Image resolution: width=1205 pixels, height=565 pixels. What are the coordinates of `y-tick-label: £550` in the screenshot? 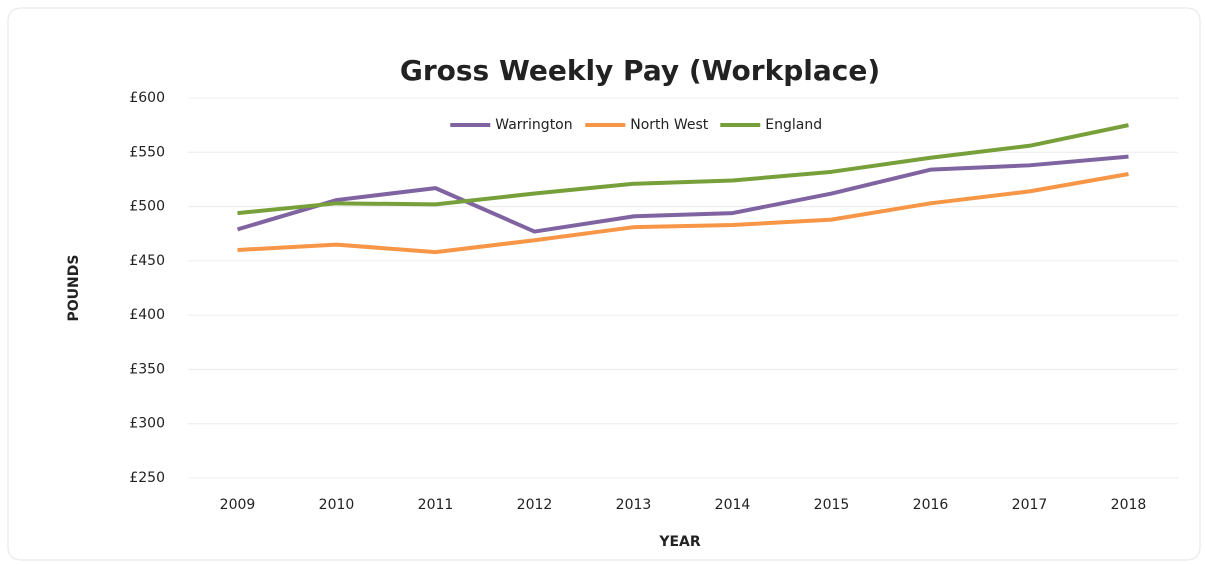 It's located at (147, 152).